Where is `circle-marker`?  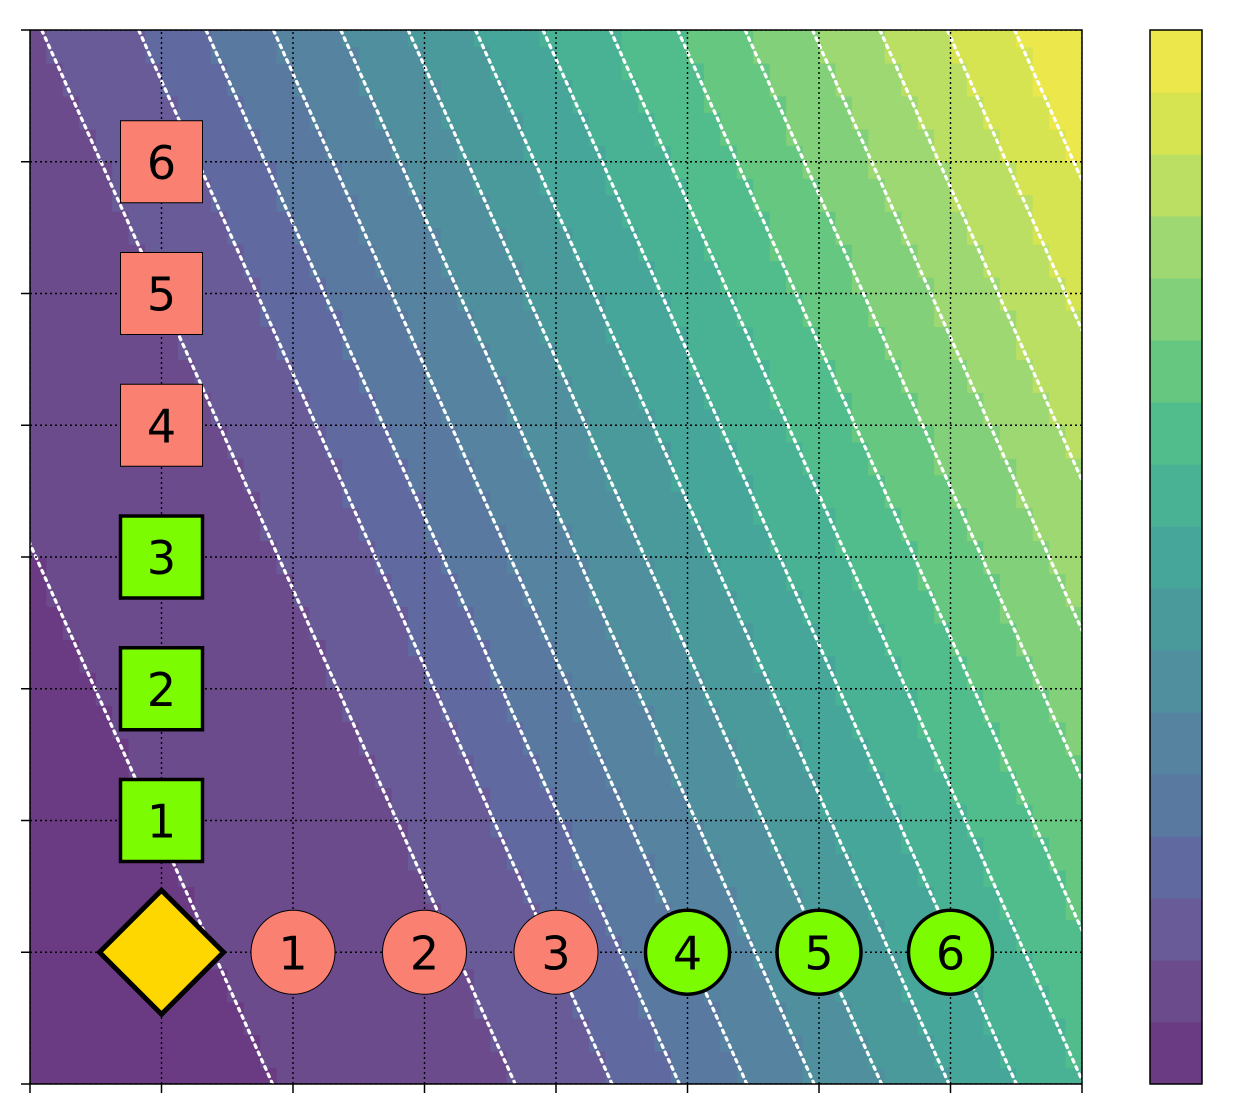
circle-marker is located at coordinates (819, 952).